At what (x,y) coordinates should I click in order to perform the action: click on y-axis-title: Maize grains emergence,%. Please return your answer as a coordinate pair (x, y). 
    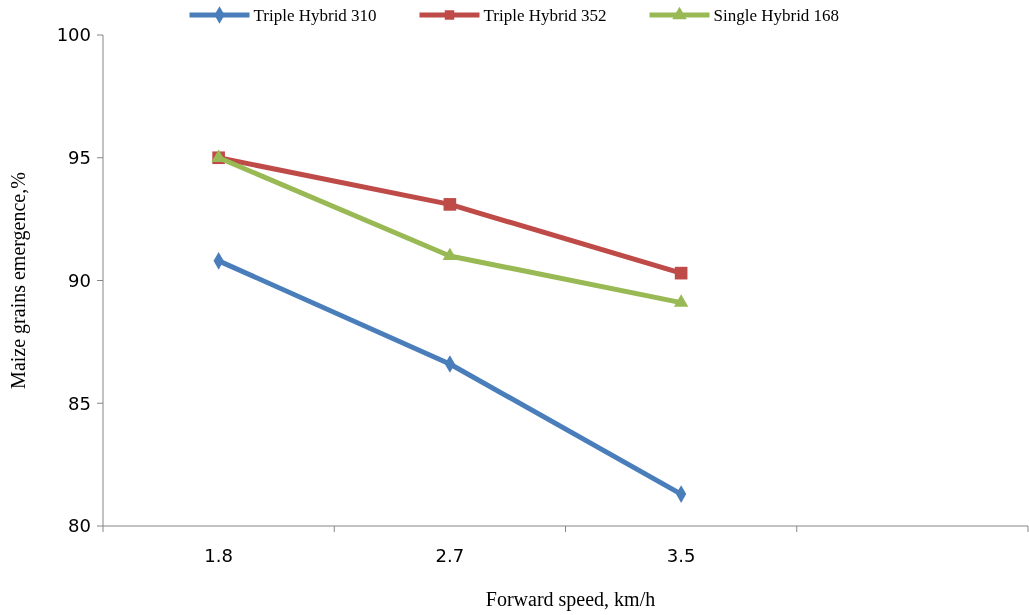
    Looking at the image, I should click on (18, 280).